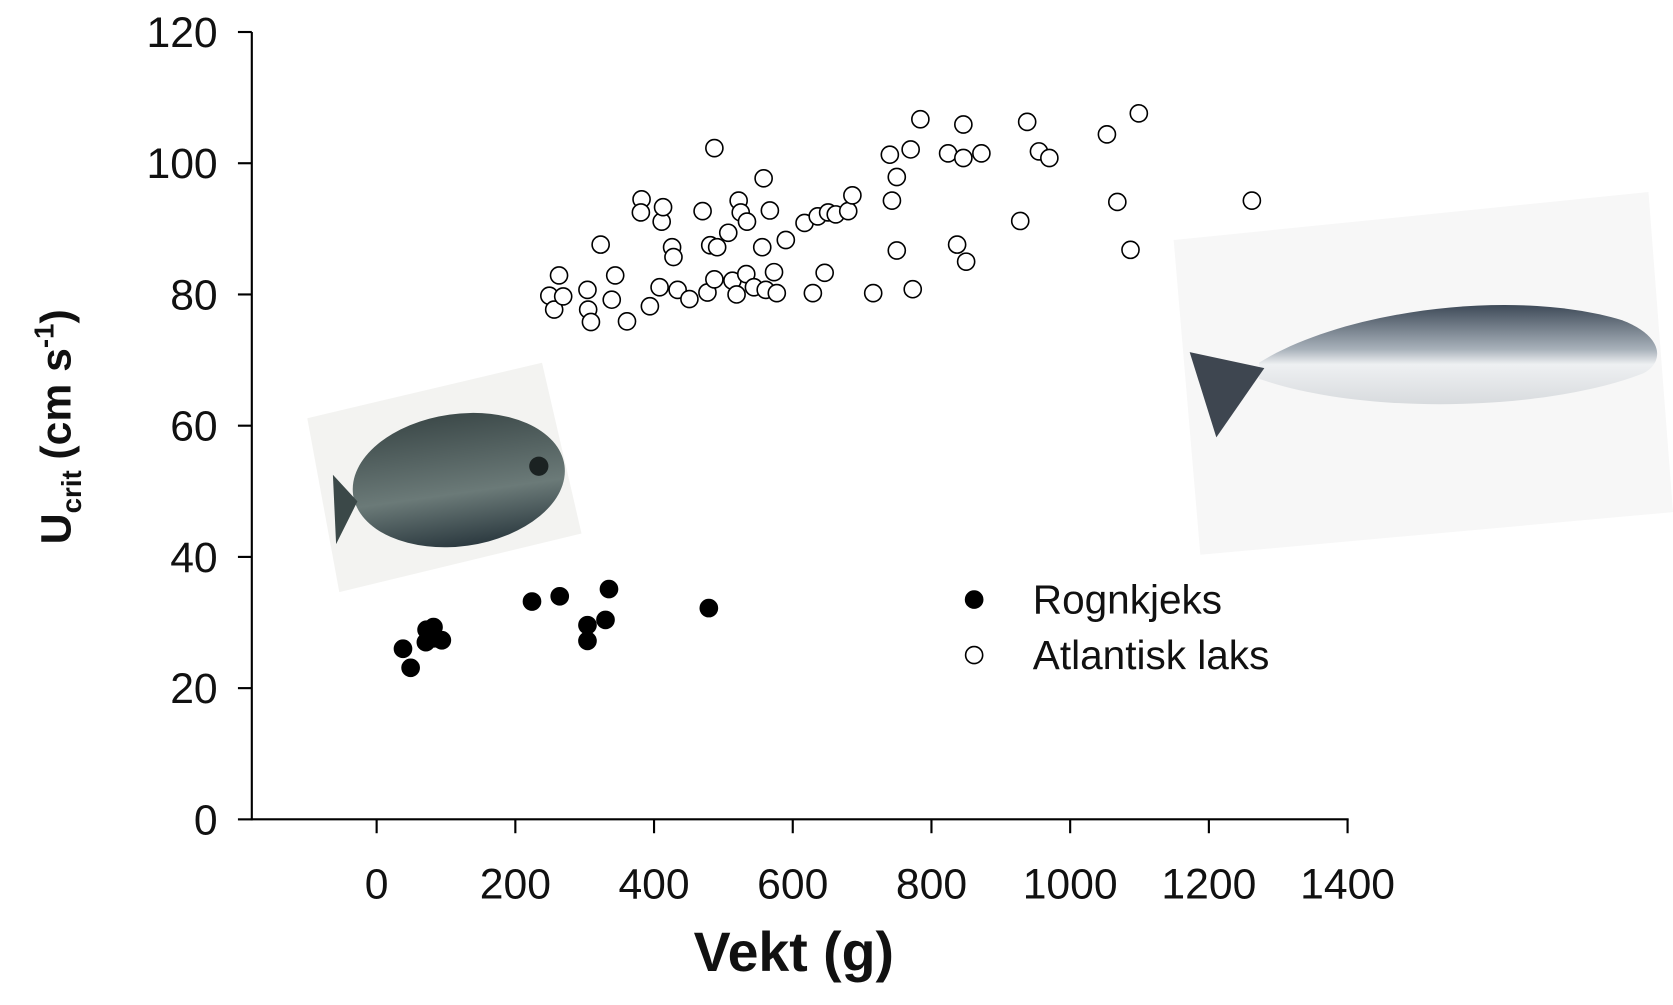 This screenshot has width=1673, height=1005. What do you see at coordinates (56, 316) in the screenshot?
I see `y-title-close: )` at bounding box center [56, 316].